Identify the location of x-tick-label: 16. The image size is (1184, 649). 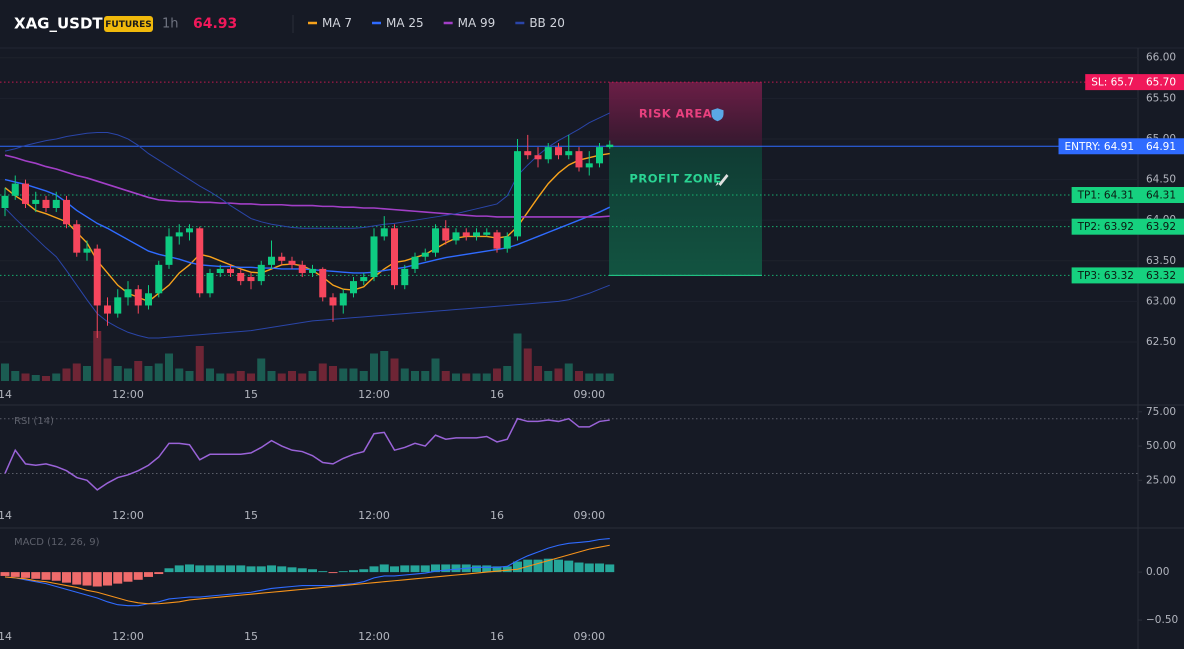
(497, 636).